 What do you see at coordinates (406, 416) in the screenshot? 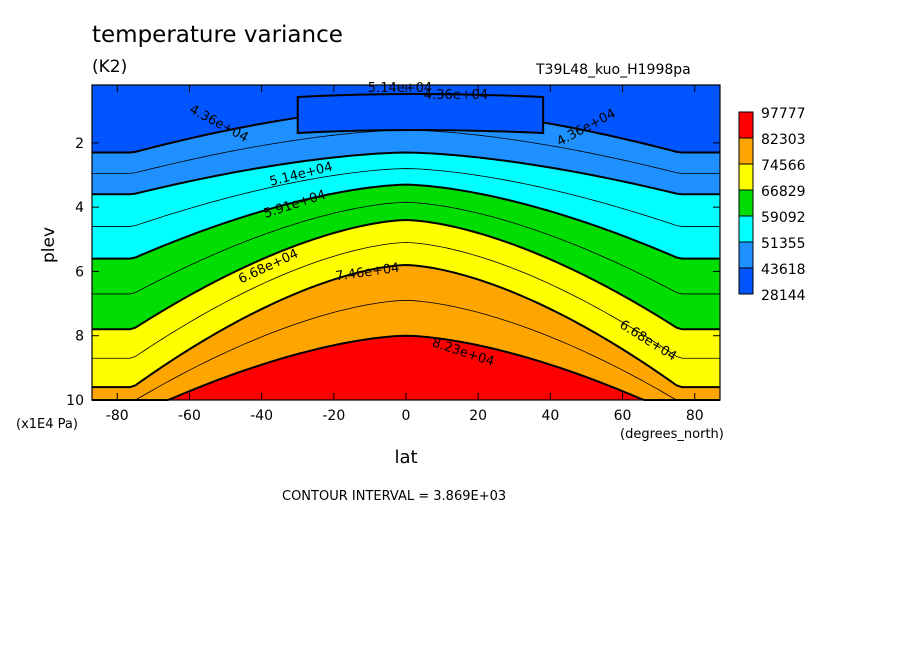
I see `x-tick-label: 0` at bounding box center [406, 416].